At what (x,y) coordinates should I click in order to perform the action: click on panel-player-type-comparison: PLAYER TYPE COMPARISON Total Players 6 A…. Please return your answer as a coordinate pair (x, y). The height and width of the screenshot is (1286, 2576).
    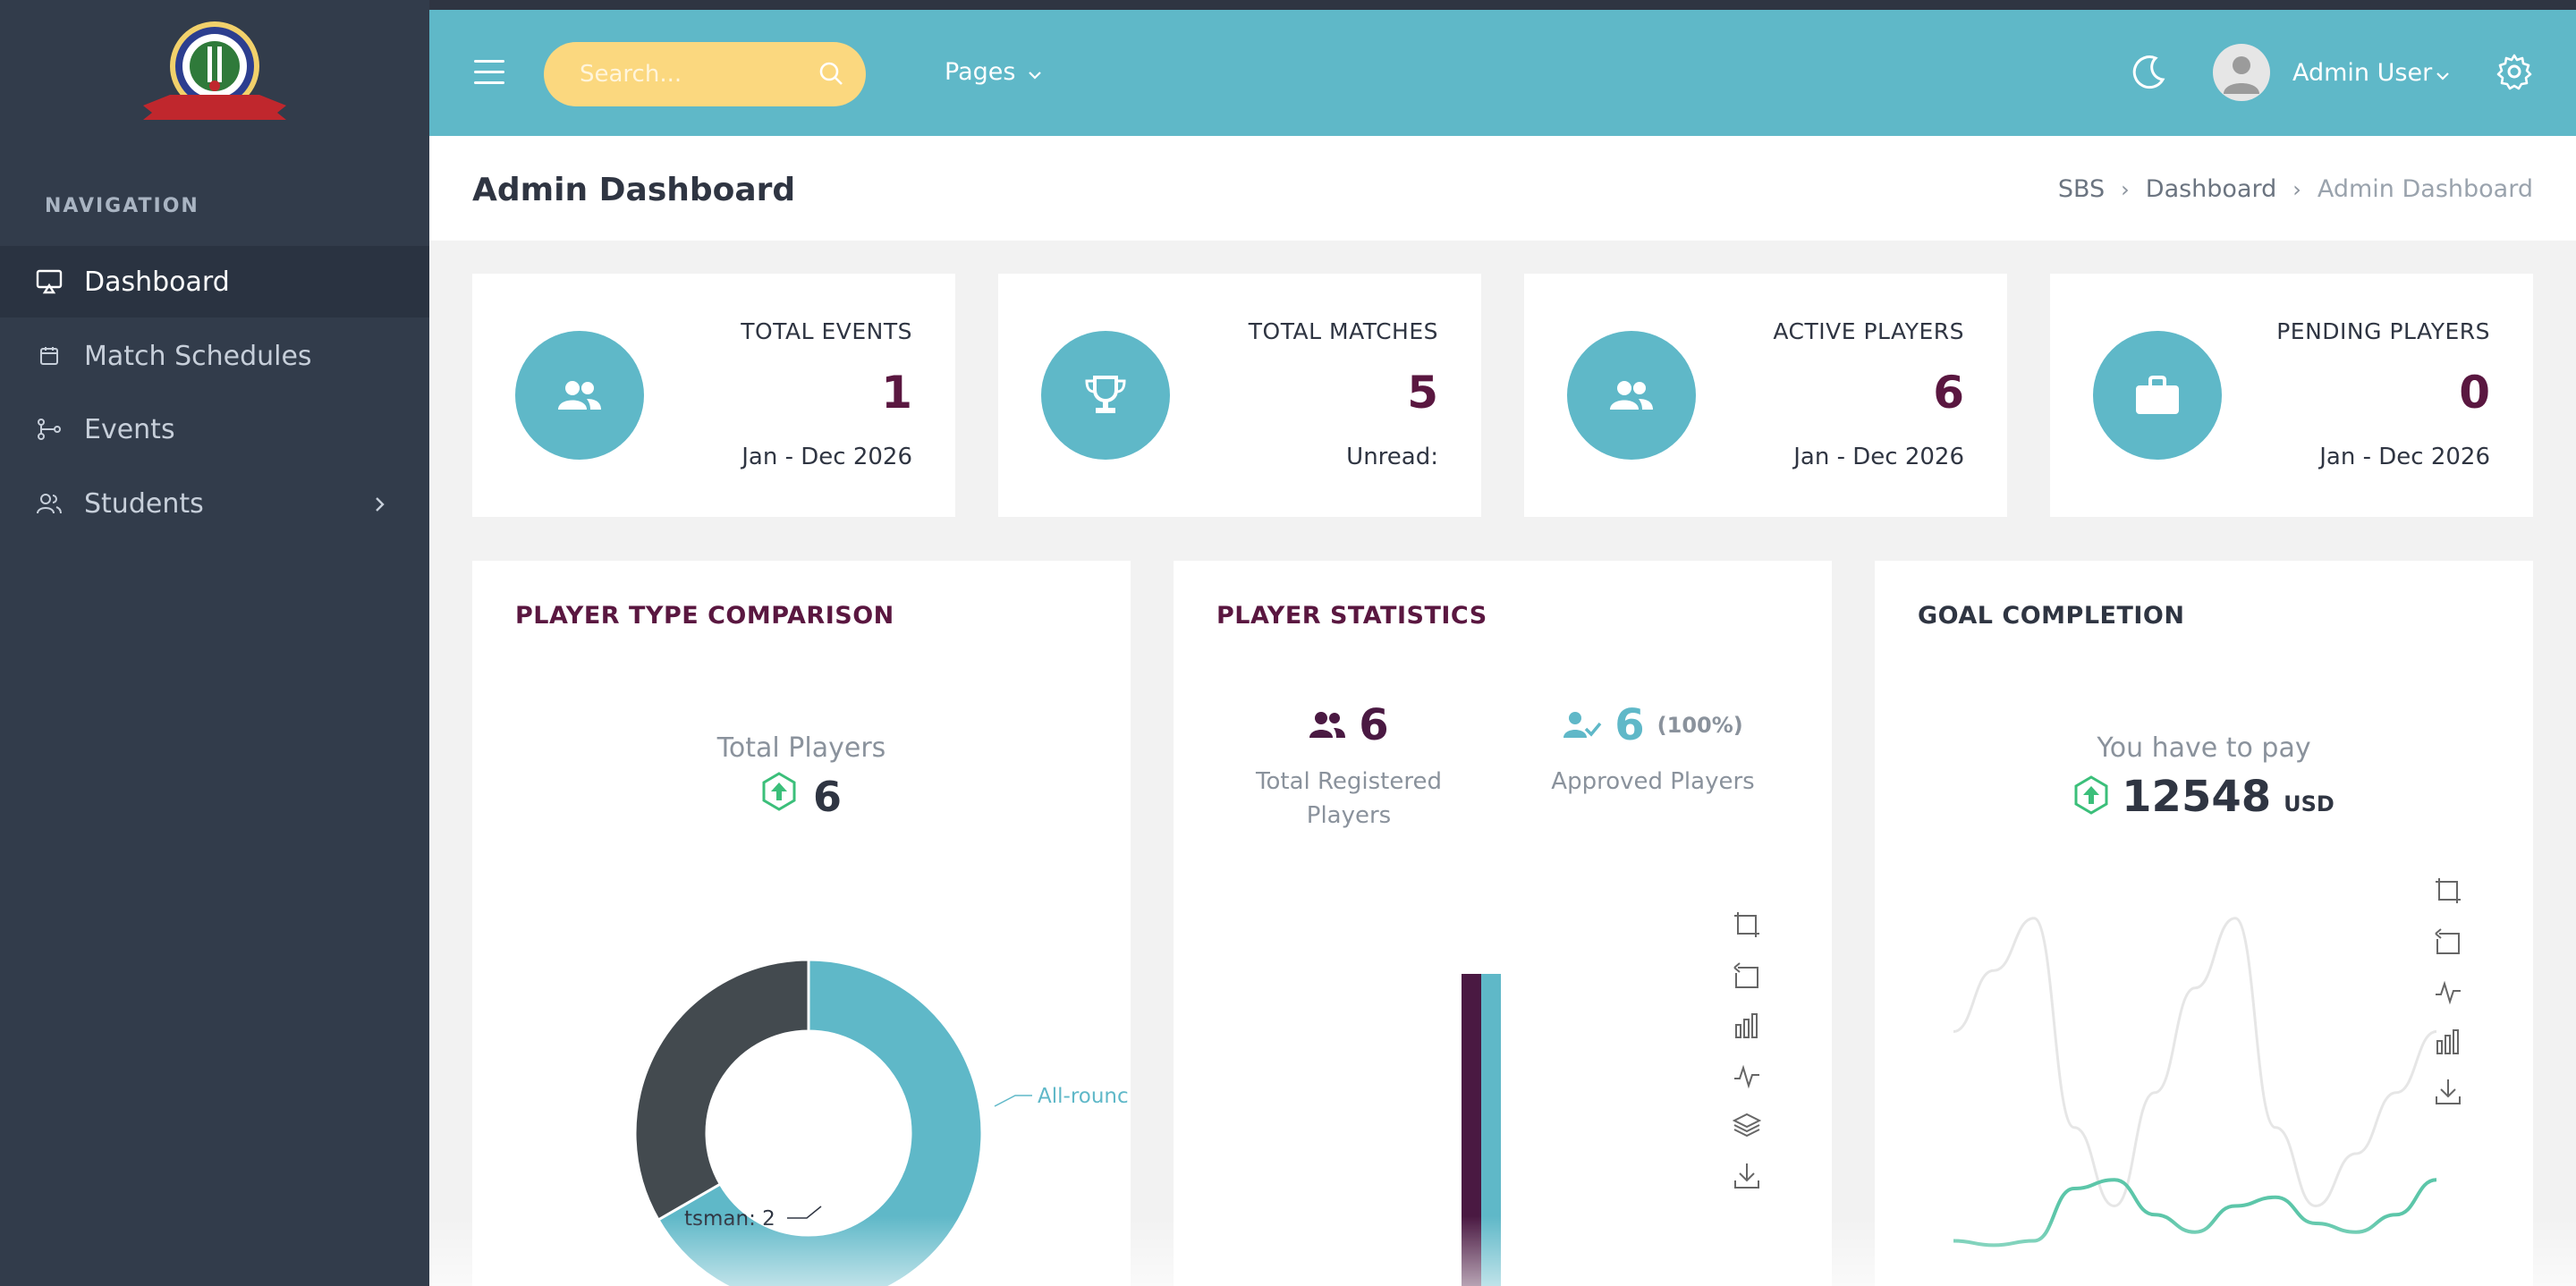
    Looking at the image, I should click on (801, 923).